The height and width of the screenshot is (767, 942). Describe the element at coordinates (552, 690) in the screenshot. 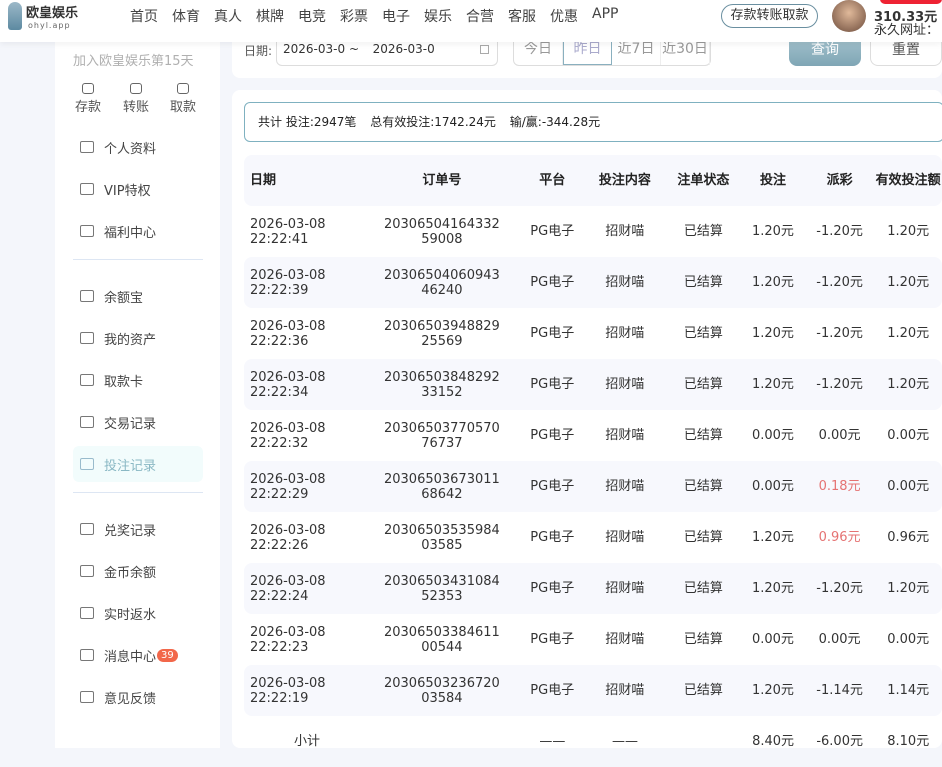

I see `platform-cell: PG电子` at that location.